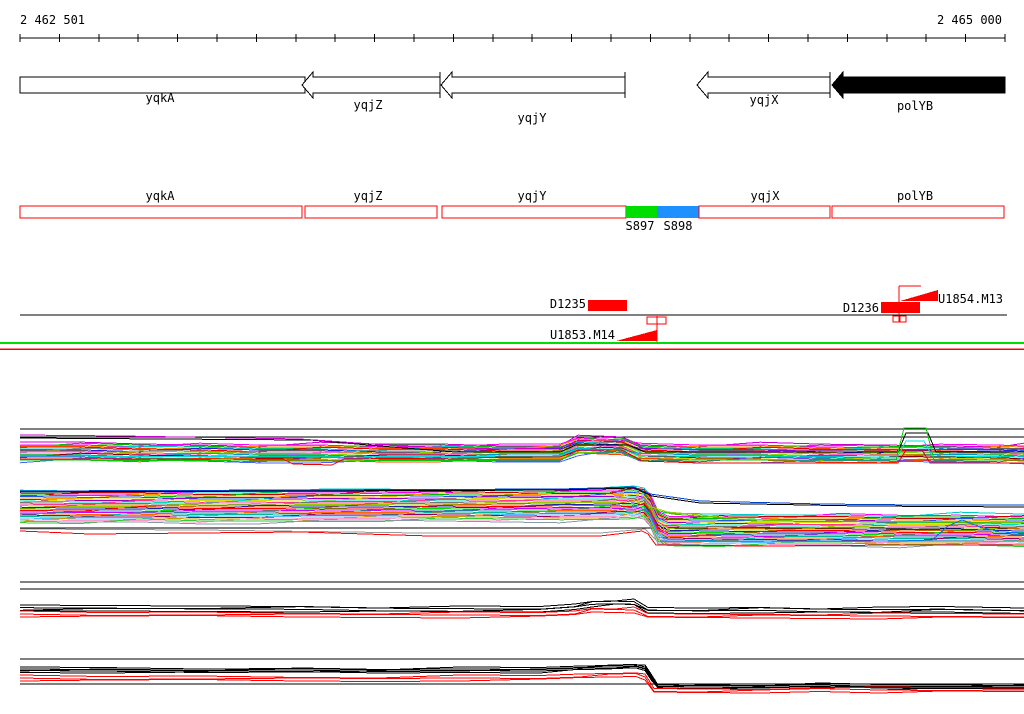 The height and width of the screenshot is (714, 1024). I want to click on gene-label-yqkA: yqkA, so click(160, 98).